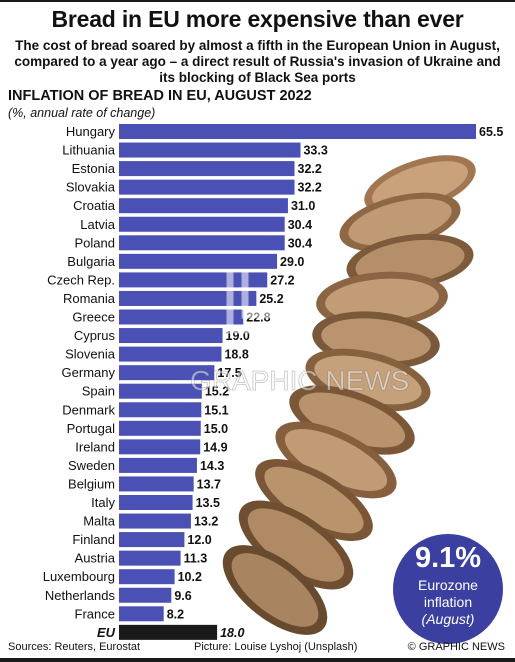 The width and height of the screenshot is (515, 662). I want to click on category-label: Poland, so click(95, 242).